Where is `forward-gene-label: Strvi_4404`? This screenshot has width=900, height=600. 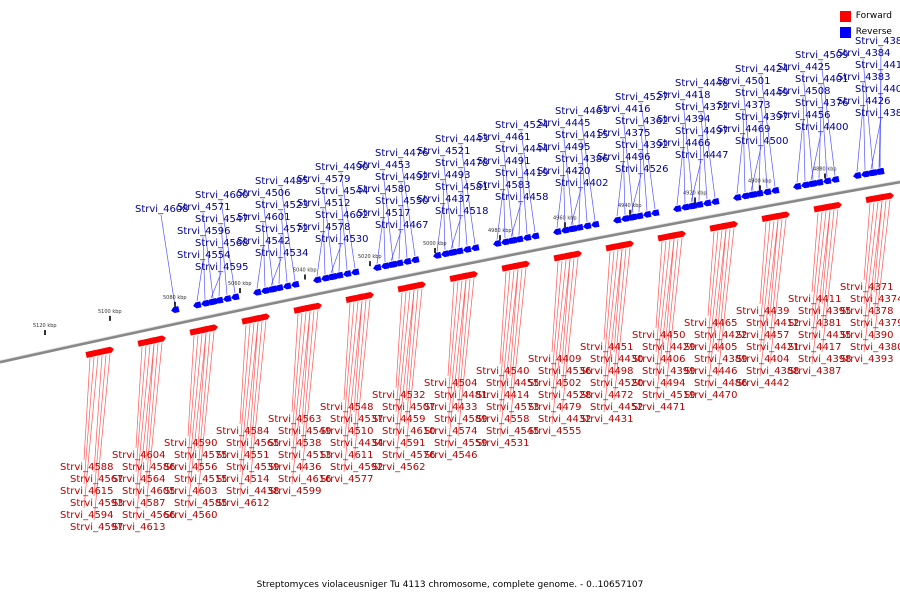
forward-gene-label: Strvi_4404 is located at coordinates (763, 359).